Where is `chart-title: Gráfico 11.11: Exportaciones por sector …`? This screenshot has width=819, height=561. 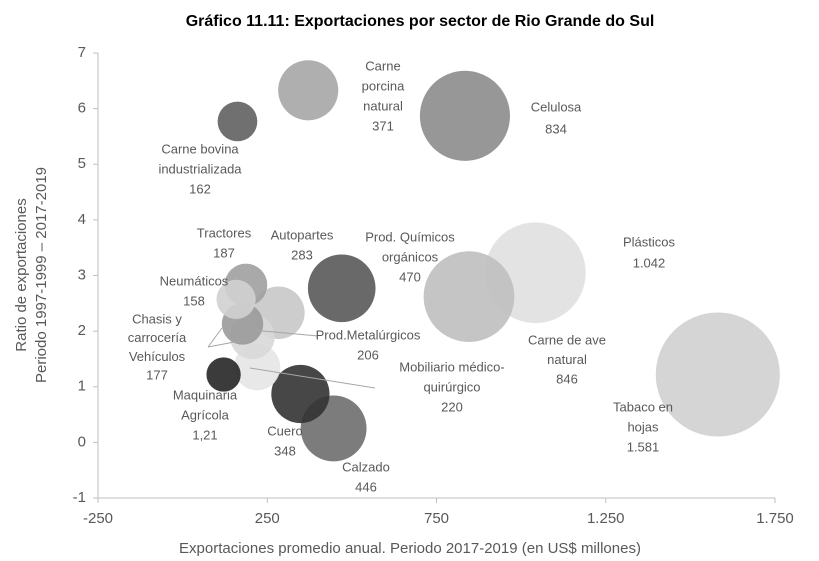 chart-title: Gráfico 11.11: Exportaciones por sector … is located at coordinates (420, 21).